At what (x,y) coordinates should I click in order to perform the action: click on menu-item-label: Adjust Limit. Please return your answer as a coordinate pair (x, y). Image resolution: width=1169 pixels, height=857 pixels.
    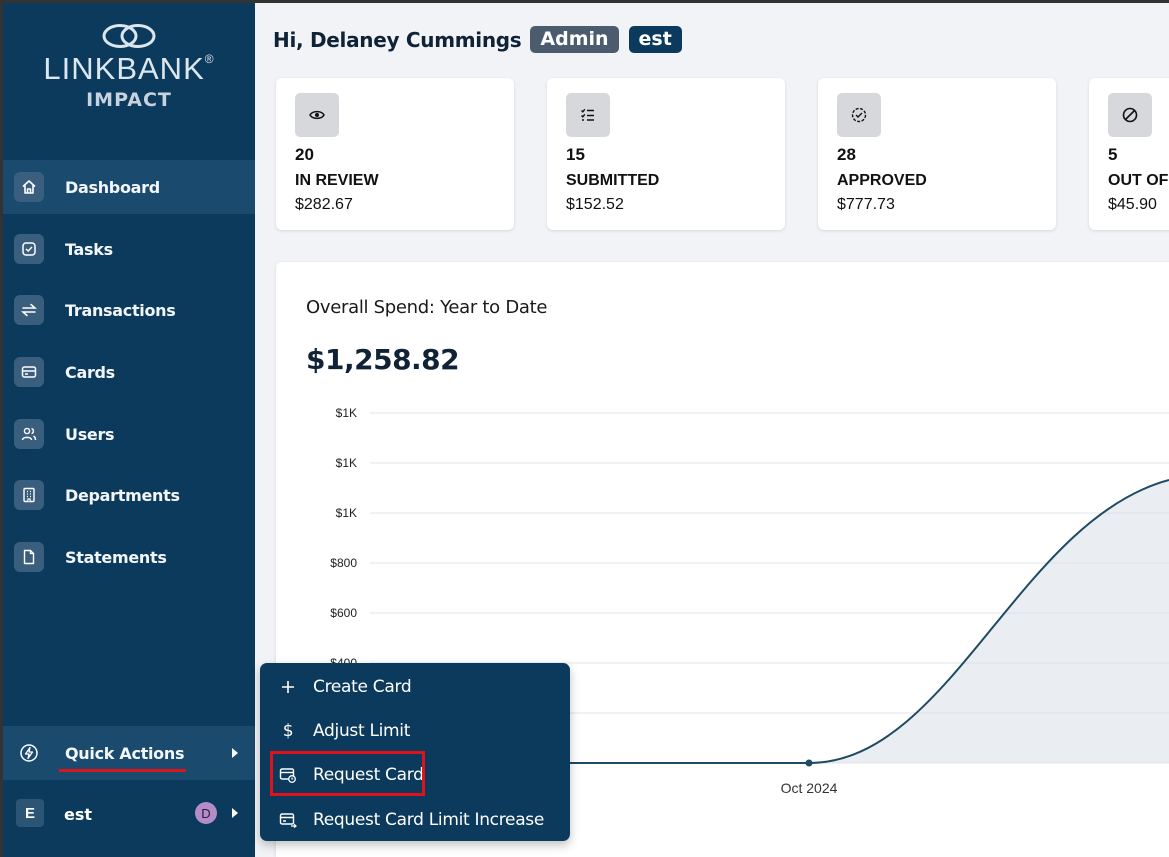
    Looking at the image, I should click on (362, 731).